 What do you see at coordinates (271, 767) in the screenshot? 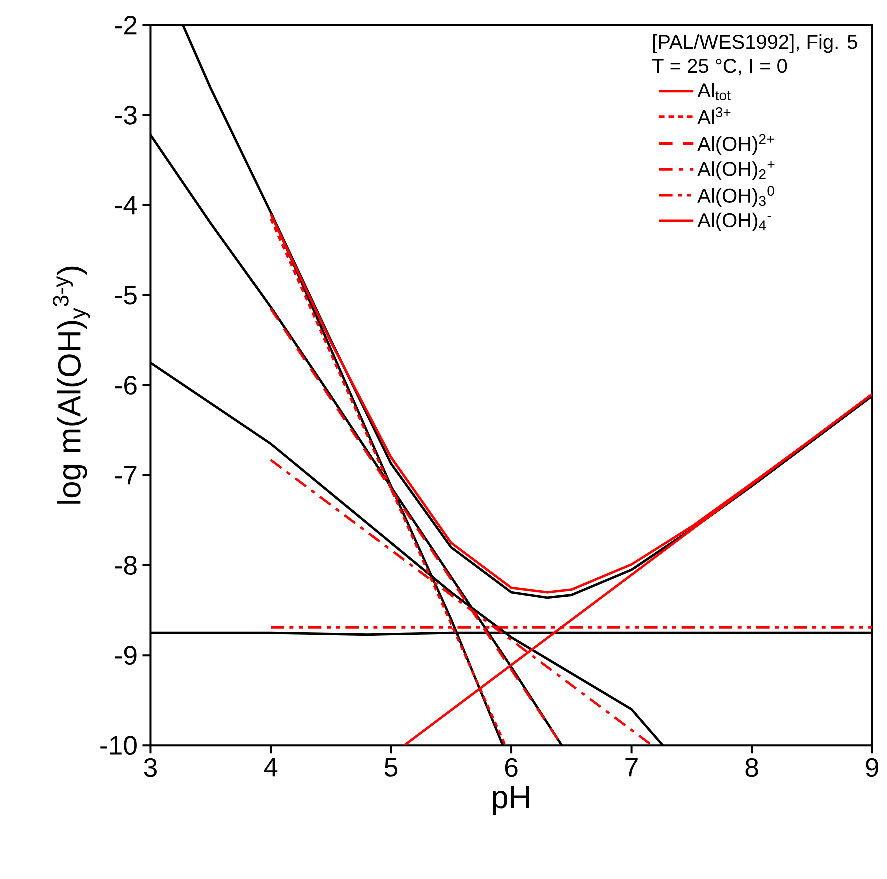
I see `x-tick-label: 4` at bounding box center [271, 767].